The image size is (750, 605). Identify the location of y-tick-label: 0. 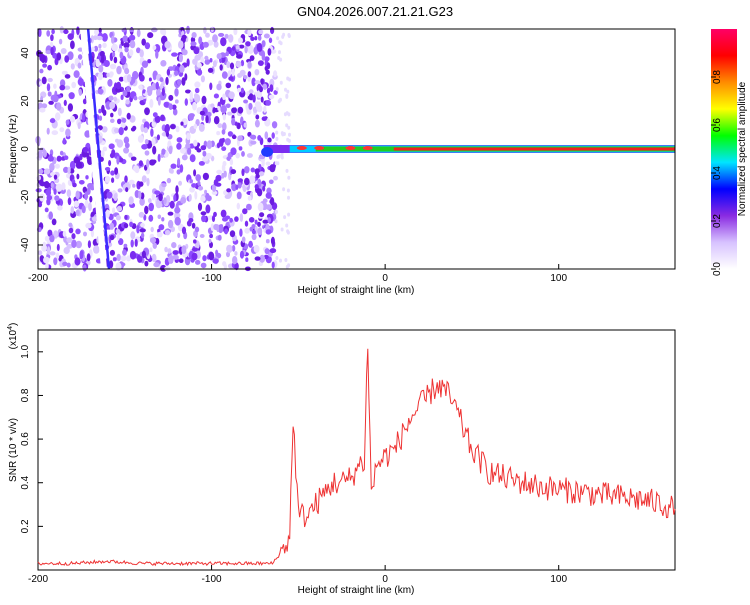
(25, 149).